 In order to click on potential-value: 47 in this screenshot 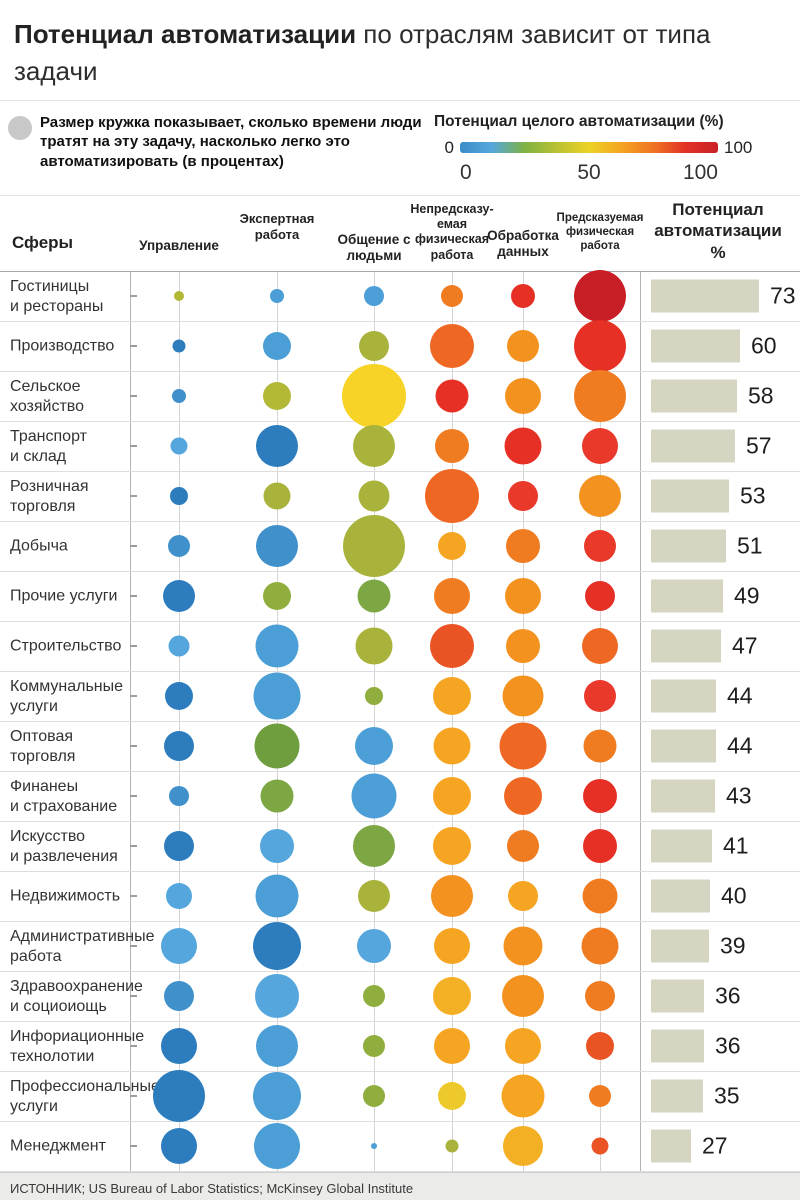, I will do `click(745, 645)`.